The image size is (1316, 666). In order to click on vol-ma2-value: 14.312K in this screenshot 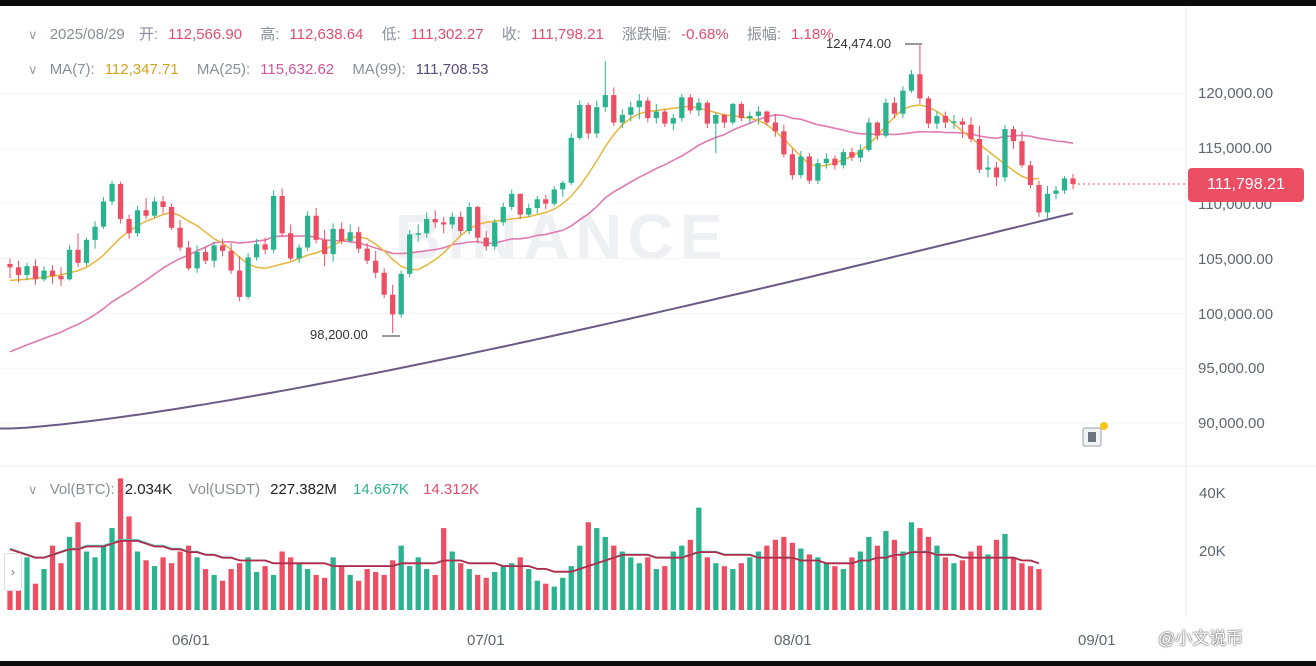, I will do `click(451, 489)`.